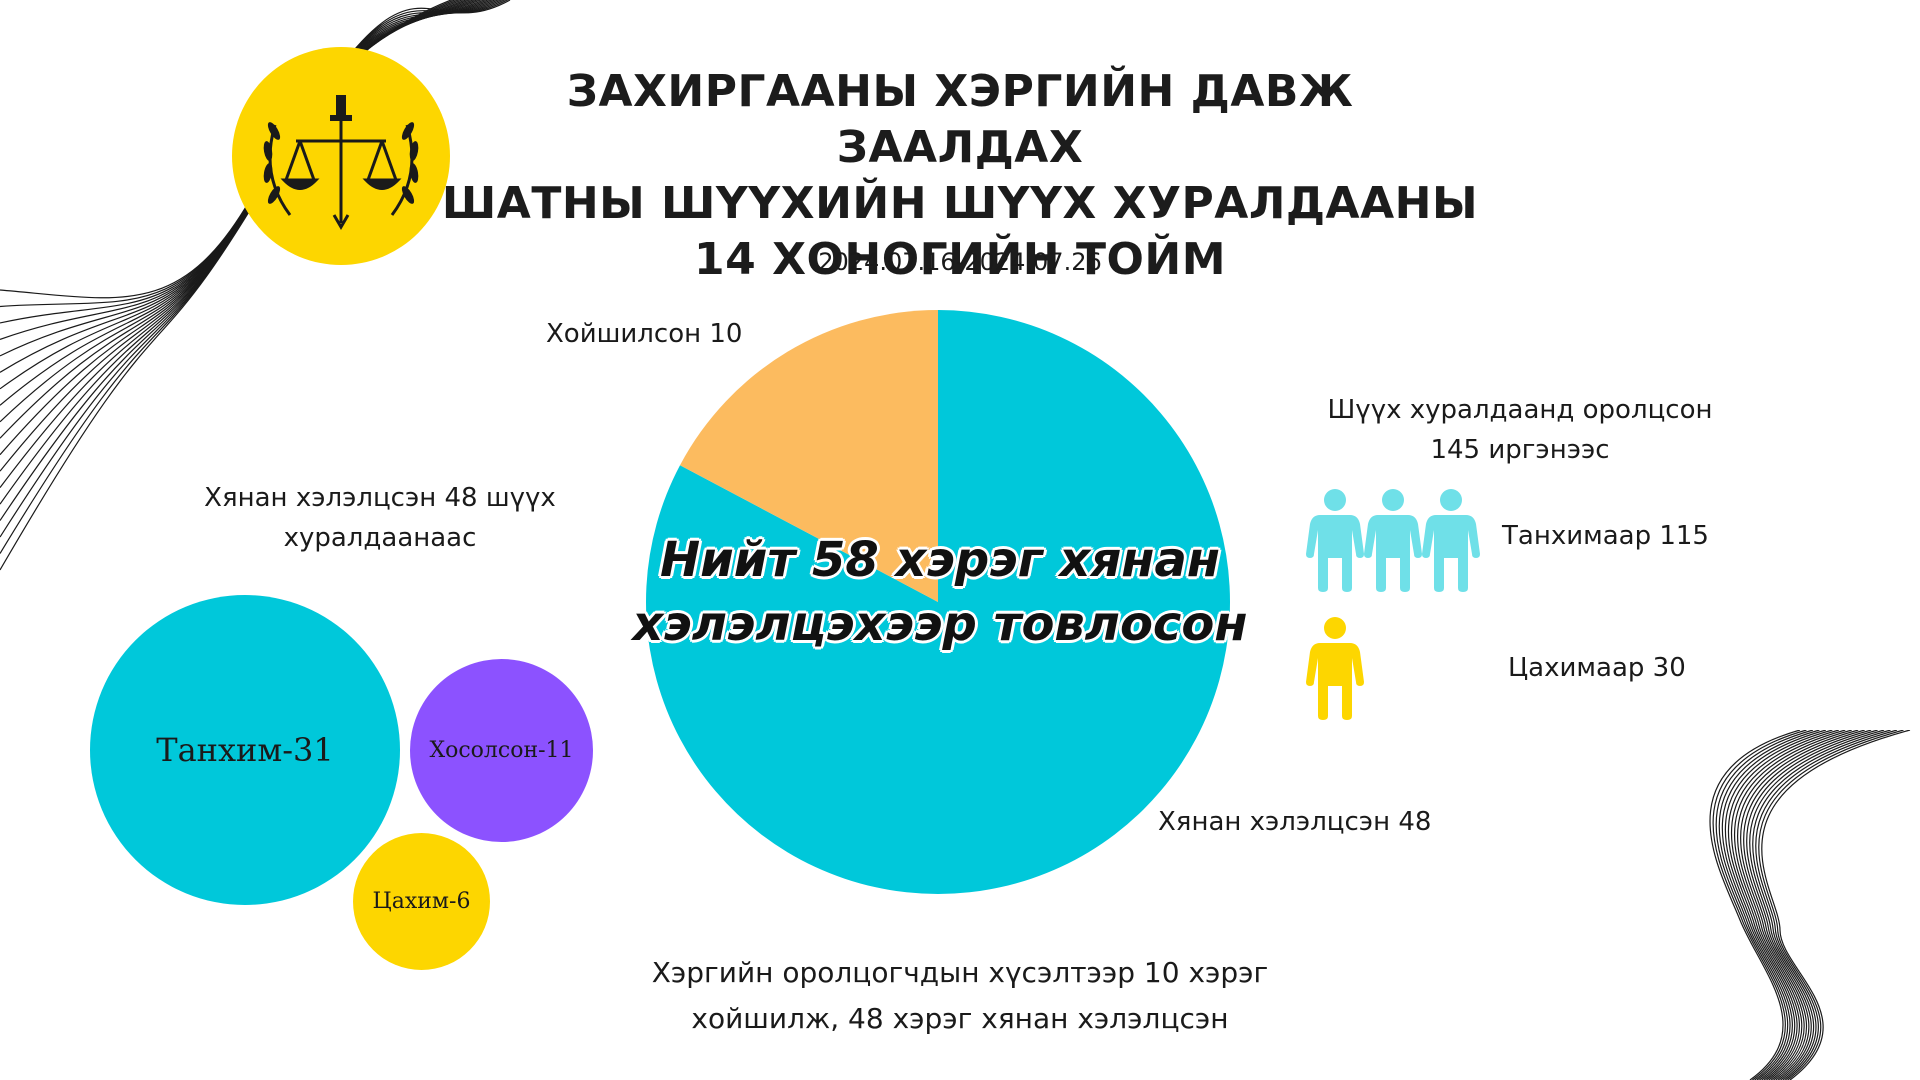 This screenshot has height=1080, width=1920. Describe the element at coordinates (940, 624) in the screenshot. I see `pie-center-line-2: хэлэлцэхээр товлосон` at that location.